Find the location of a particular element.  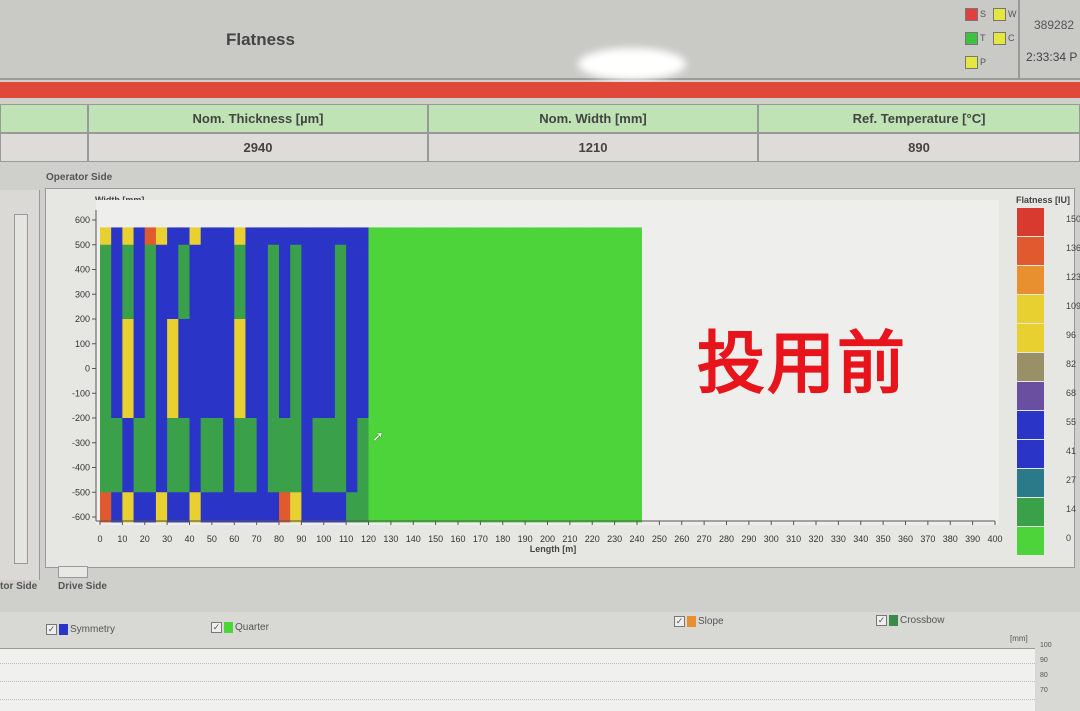

screen-glare is located at coordinates (632, 64).